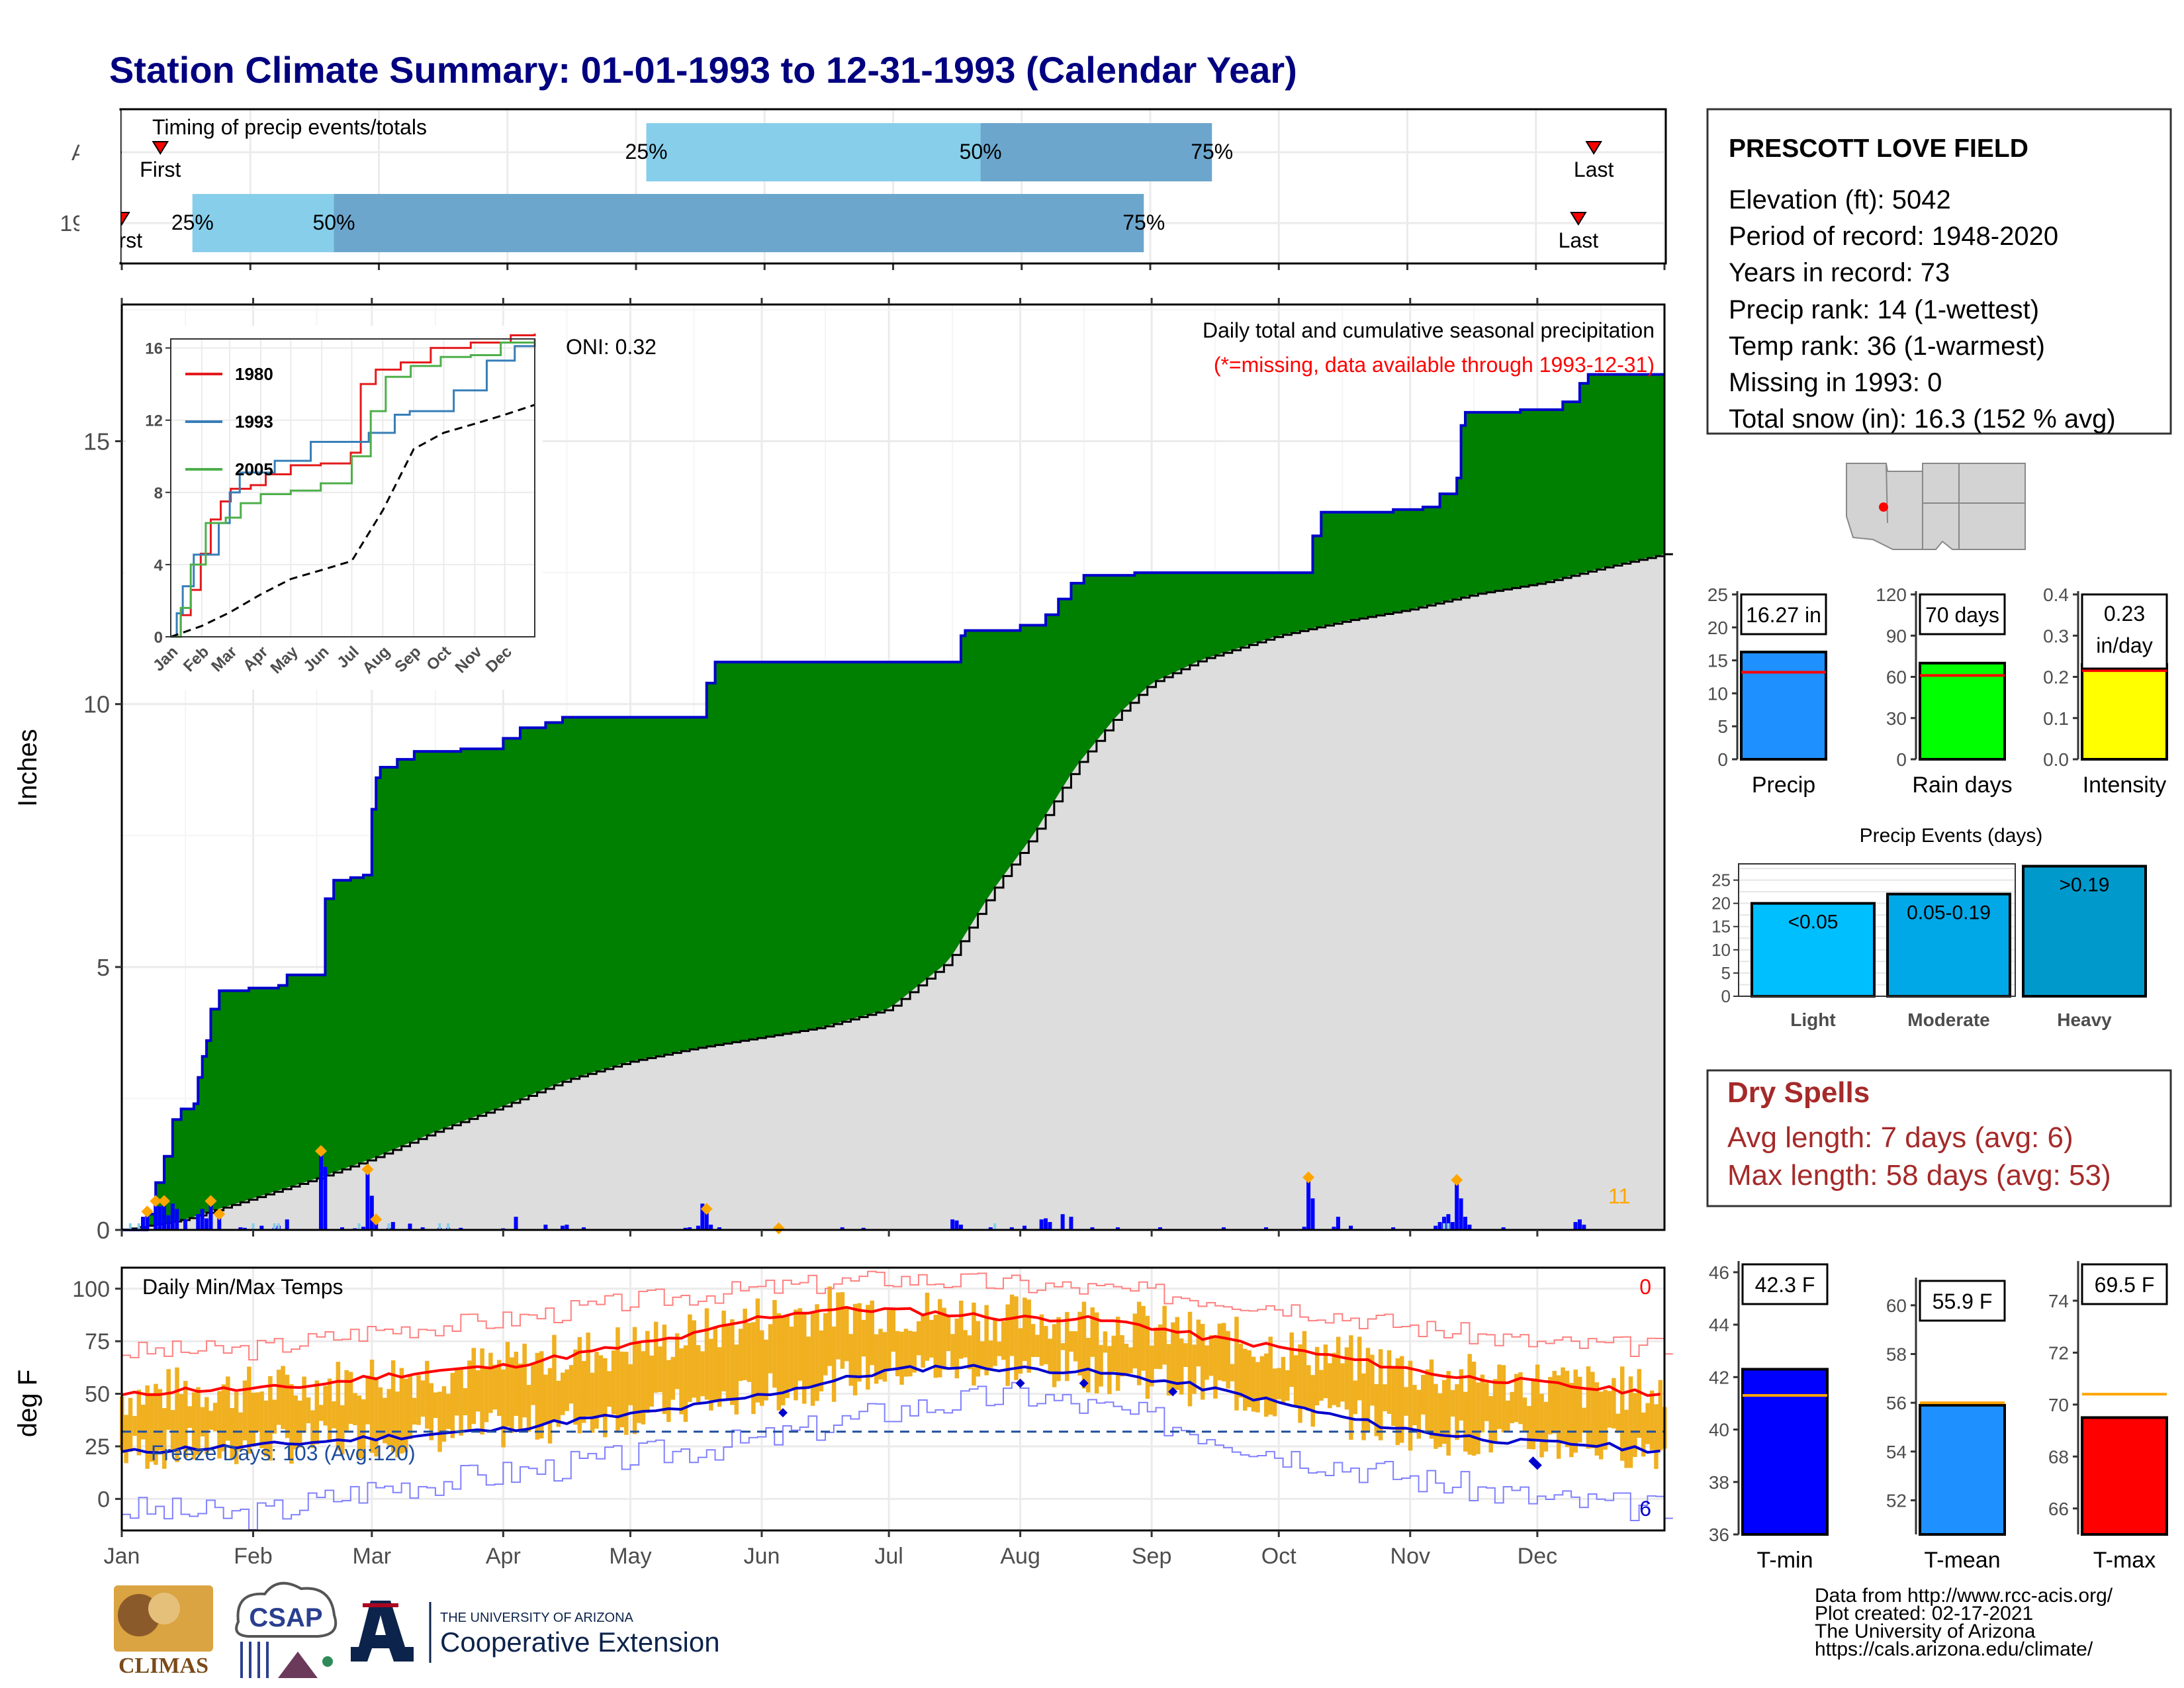 This screenshot has height=1688, width=2184. Describe the element at coordinates (1152, 1556) in the screenshot. I see `month-label: Sep` at that location.